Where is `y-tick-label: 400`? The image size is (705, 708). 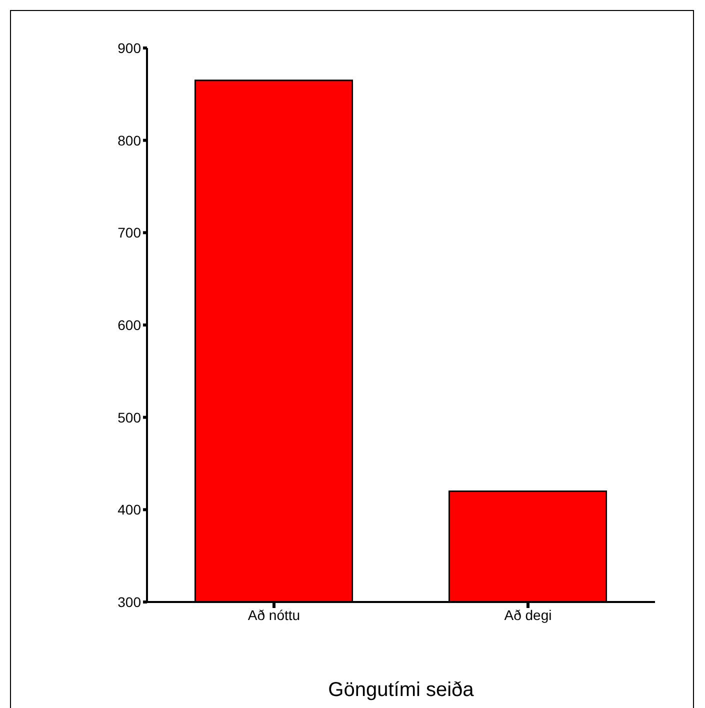 y-tick-label: 400 is located at coordinates (130, 510).